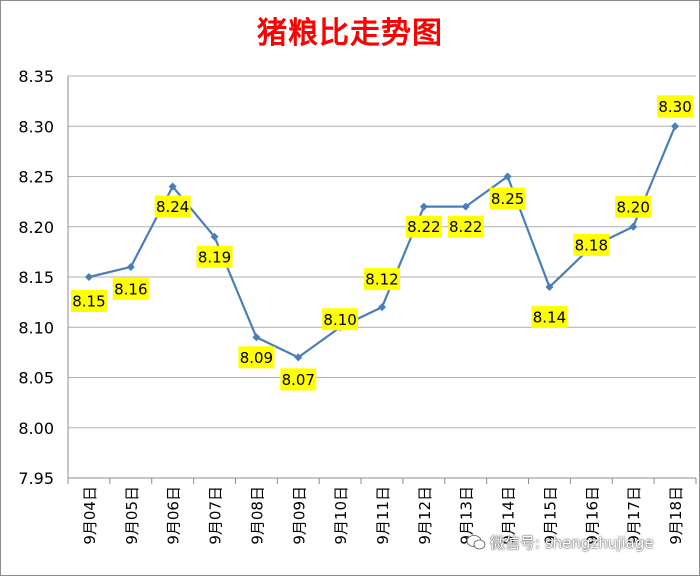 This screenshot has width=700, height=576. I want to click on data-label: 8.09, so click(256, 358).